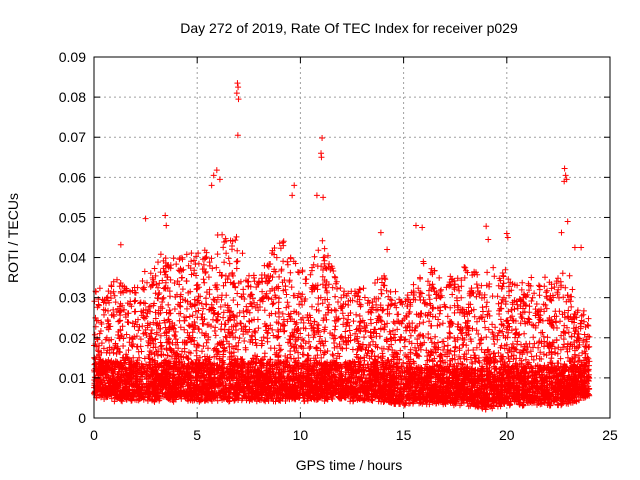 The image size is (640, 480). I want to click on x-tick-label: 25, so click(610, 435).